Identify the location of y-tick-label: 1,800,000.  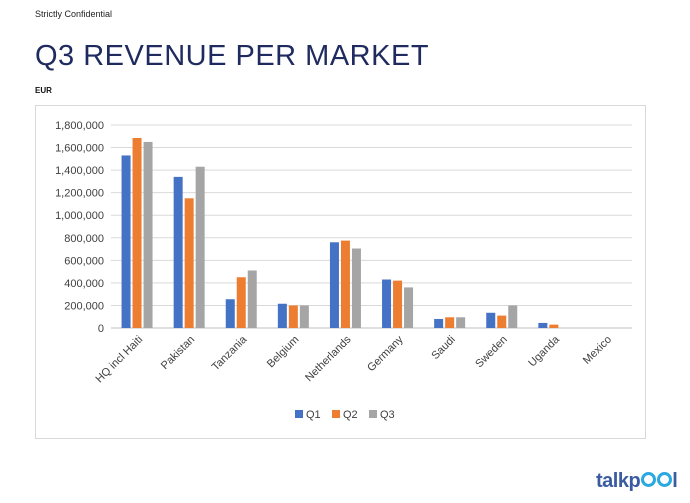
(79, 126).